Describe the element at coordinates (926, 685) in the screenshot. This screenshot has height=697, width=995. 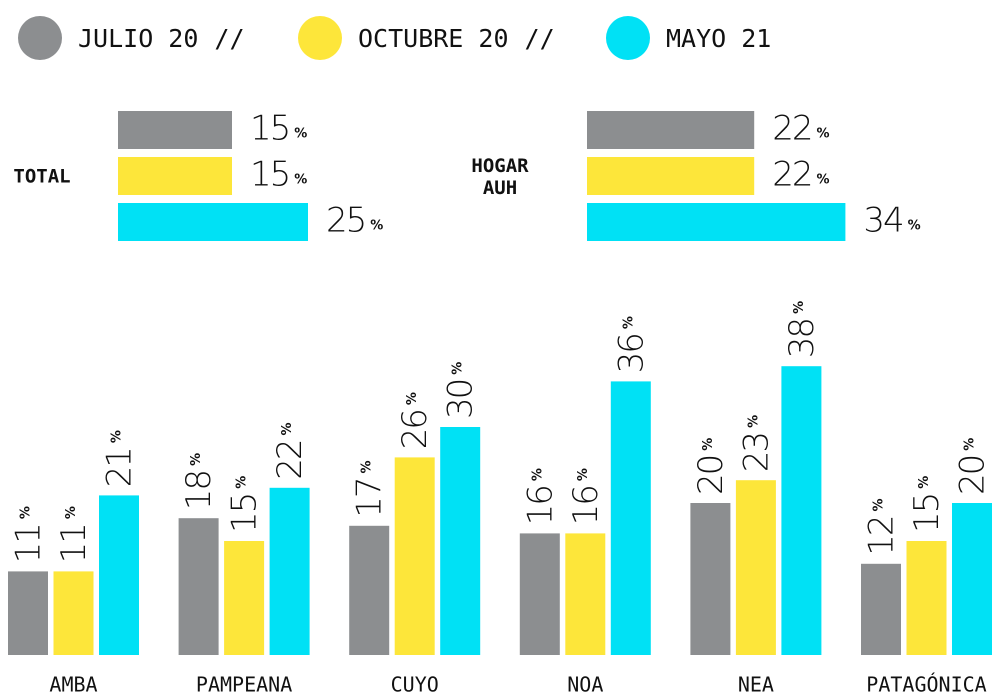
I see `x-tick-label: PATAGÓNICA` at that location.